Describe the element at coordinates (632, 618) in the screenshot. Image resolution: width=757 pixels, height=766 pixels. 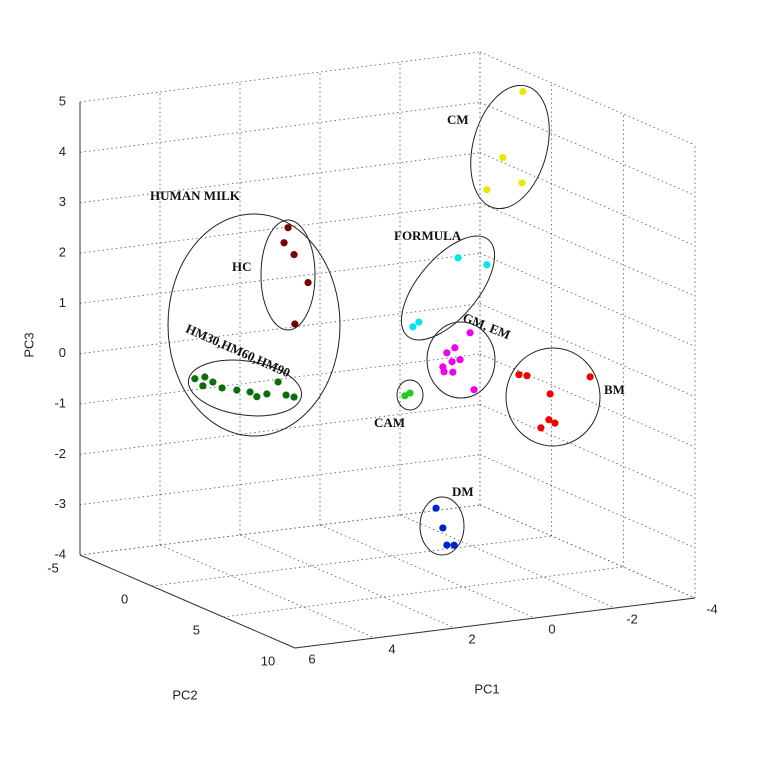
I see `x-tick-label: -2` at that location.